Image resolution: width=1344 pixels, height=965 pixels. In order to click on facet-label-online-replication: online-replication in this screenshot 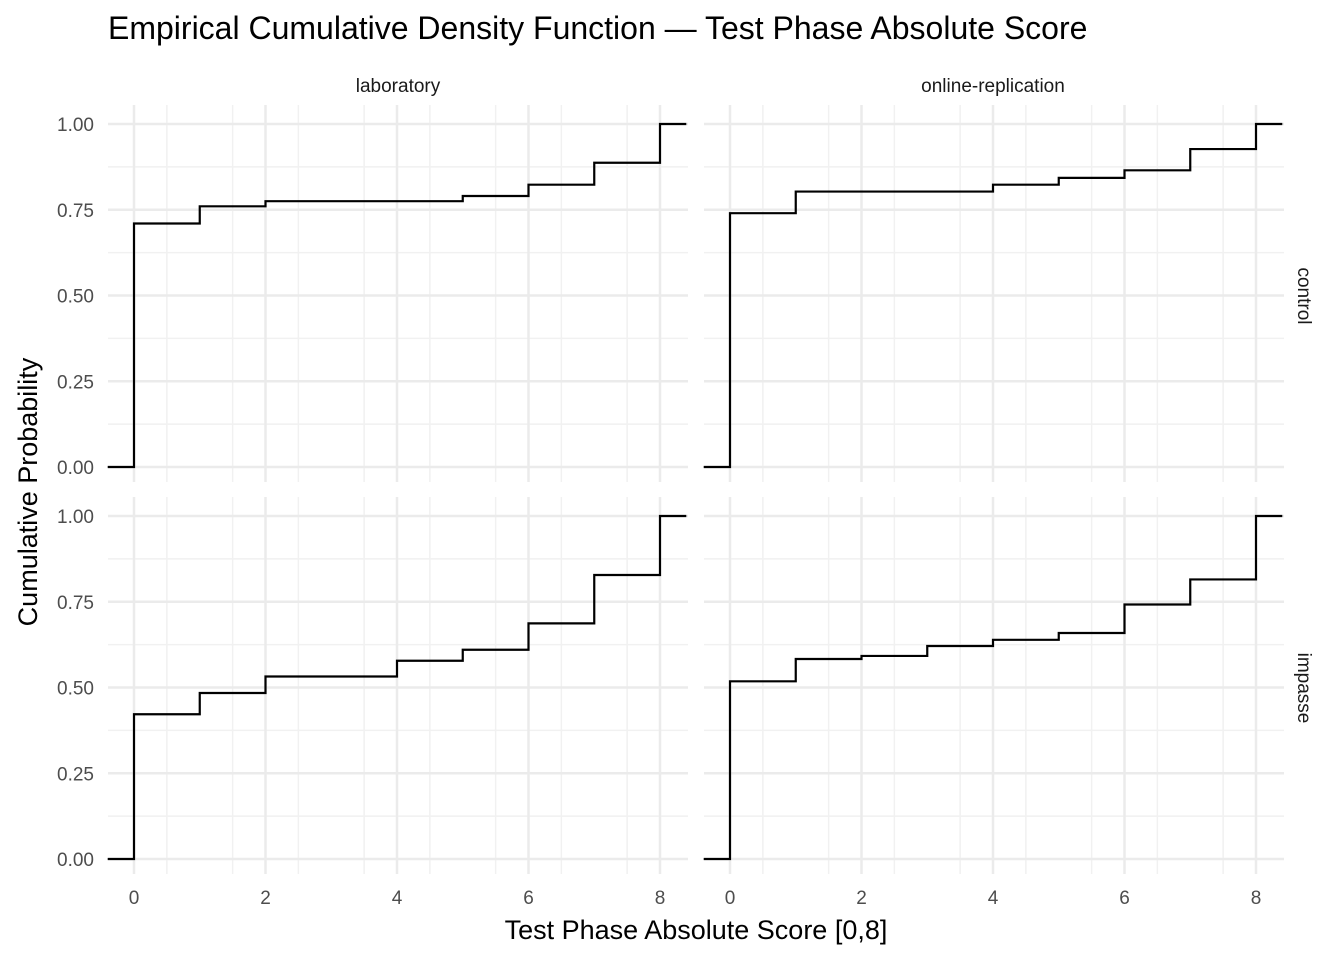, I will do `click(993, 86)`.